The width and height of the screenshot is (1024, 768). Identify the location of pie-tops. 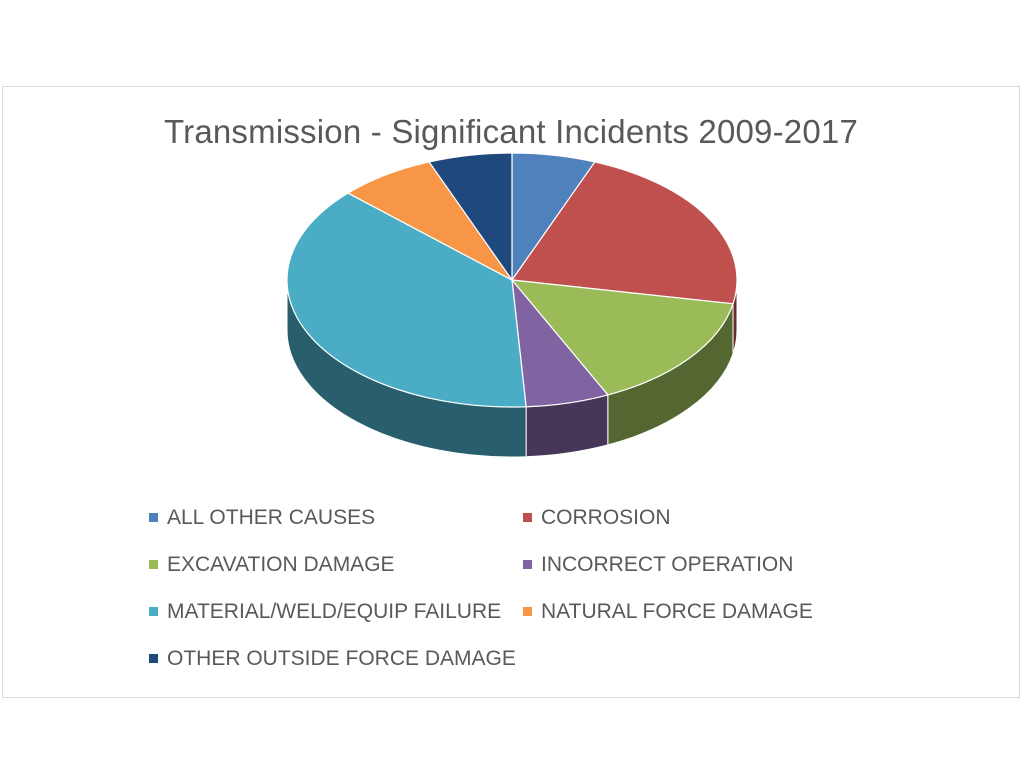
(512, 280).